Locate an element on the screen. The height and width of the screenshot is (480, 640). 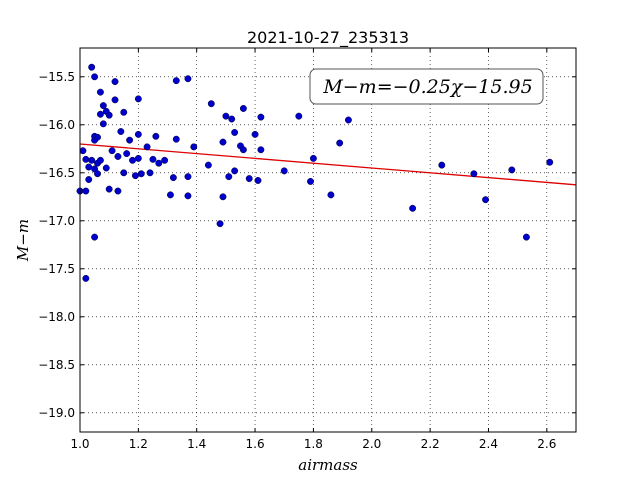
fit-line-group is located at coordinates (328, 164).